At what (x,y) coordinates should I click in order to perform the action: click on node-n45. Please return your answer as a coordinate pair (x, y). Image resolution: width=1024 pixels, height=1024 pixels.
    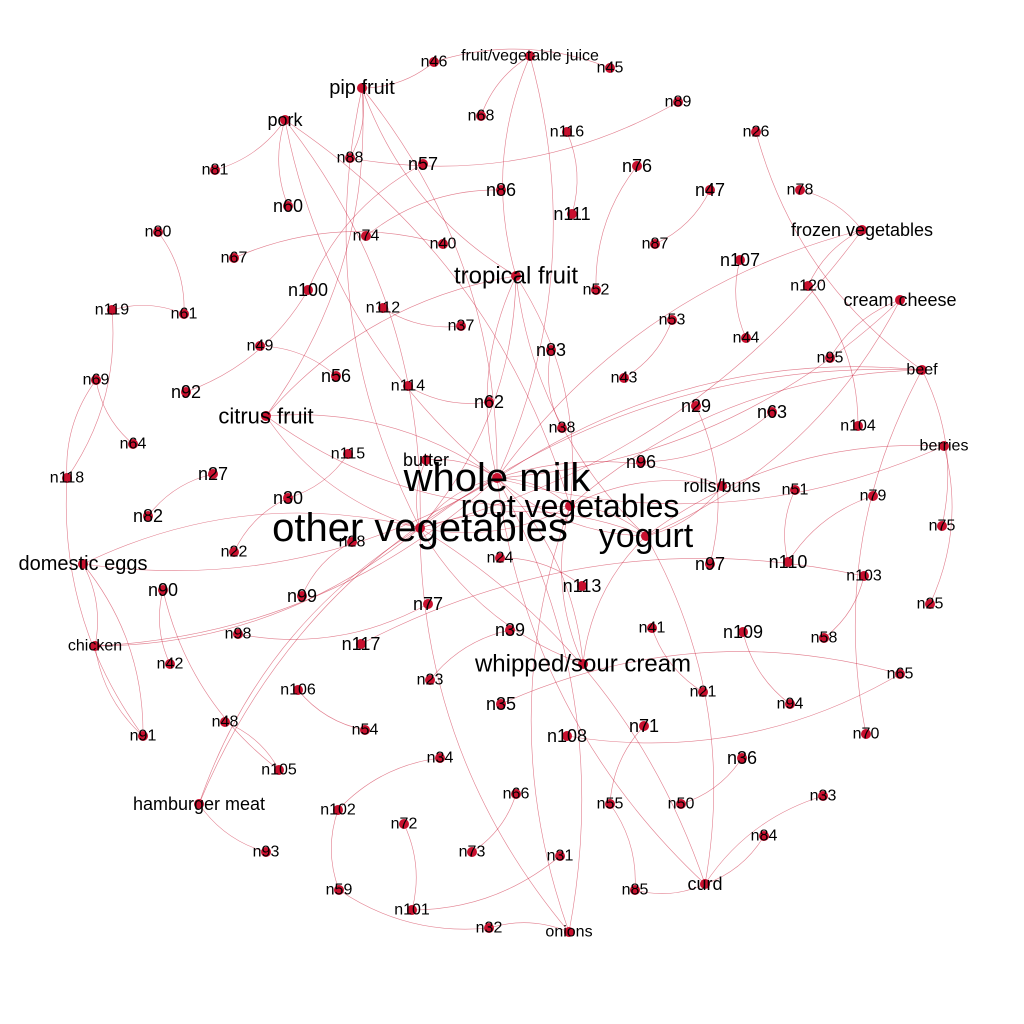
    Looking at the image, I should click on (610, 68).